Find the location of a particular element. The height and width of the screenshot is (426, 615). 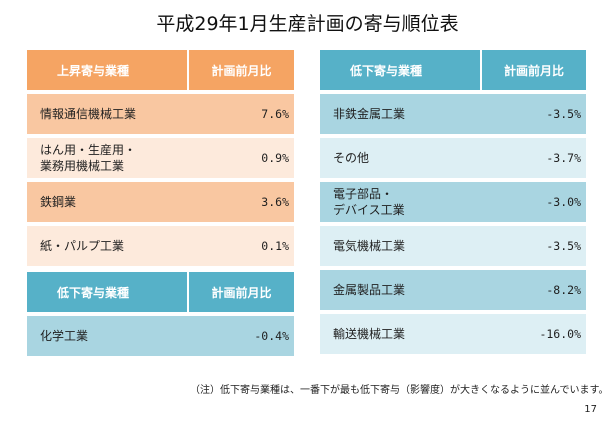

industry-name: 非鉄金属工業 is located at coordinates (400, 114).